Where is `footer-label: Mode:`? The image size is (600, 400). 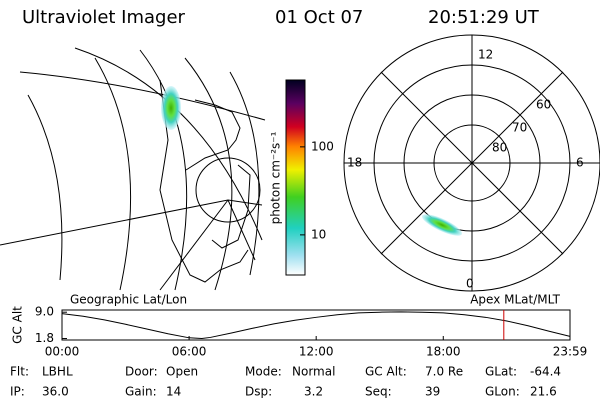 footer-label: Mode: is located at coordinates (263, 372).